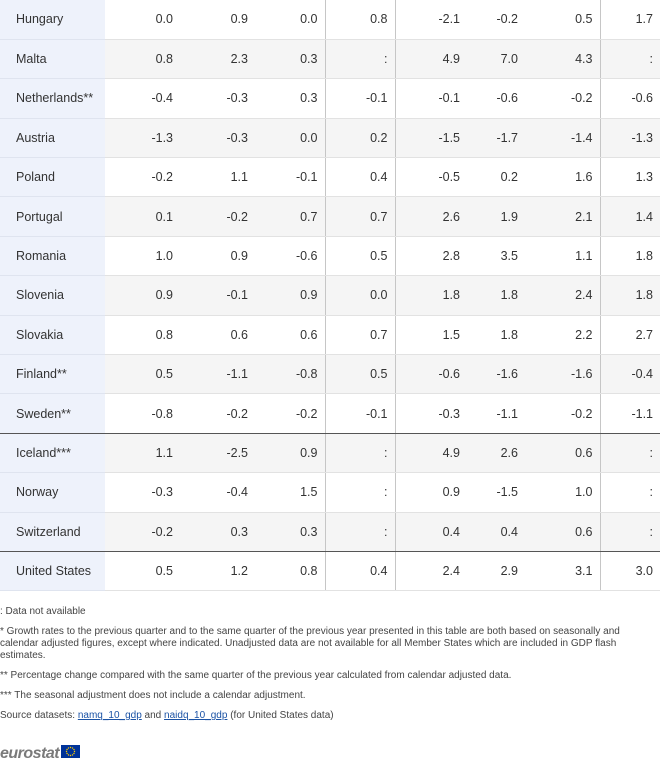  I want to click on value-cell: 0.7, so click(359, 216).